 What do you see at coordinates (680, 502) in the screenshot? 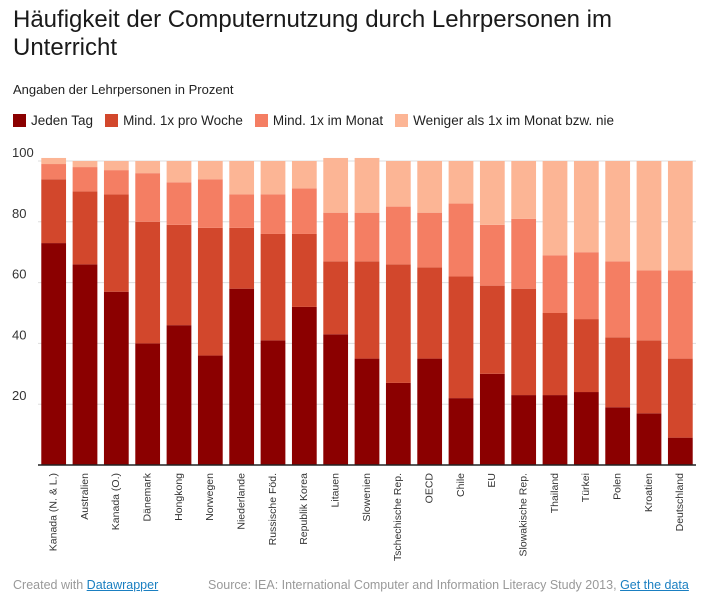
I see `x-tick-label: Deutschland` at bounding box center [680, 502].